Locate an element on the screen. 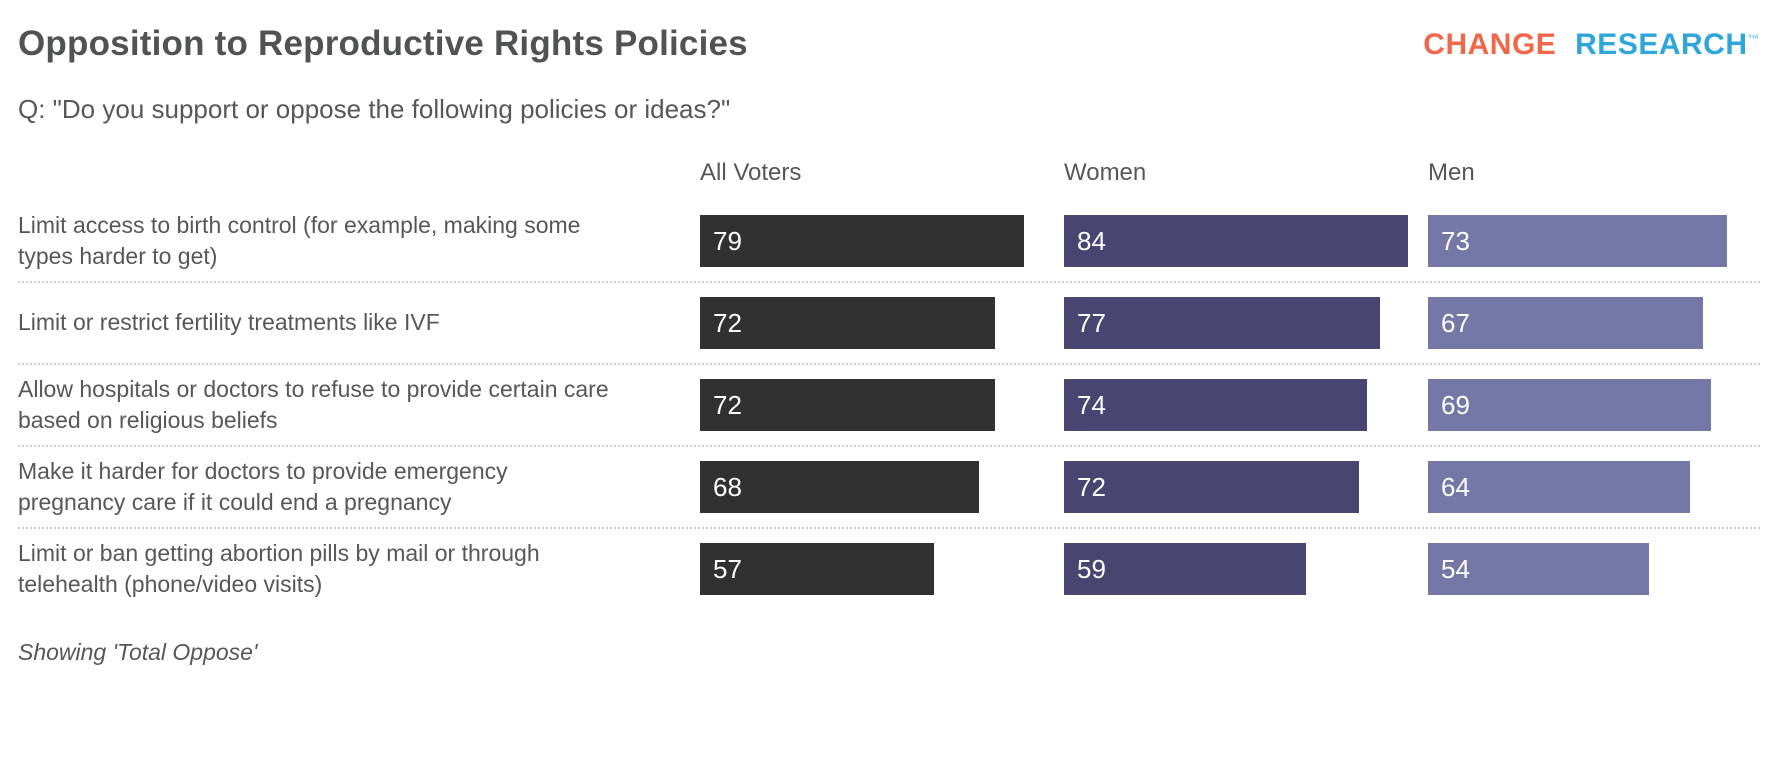  bar-value-label: 54 is located at coordinates (1455, 568).